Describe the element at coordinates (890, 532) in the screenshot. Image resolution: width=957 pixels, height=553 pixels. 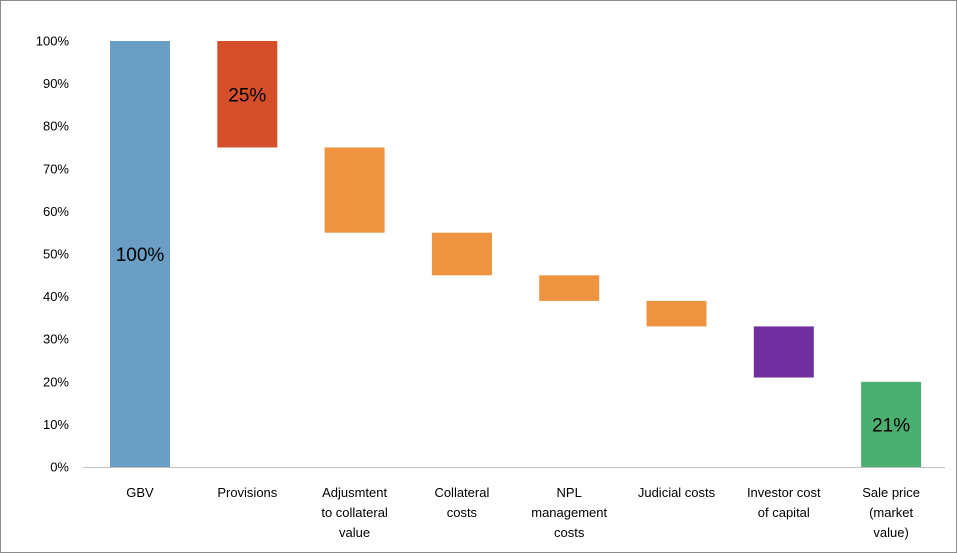
I see `x-category-label-line: value)` at that location.